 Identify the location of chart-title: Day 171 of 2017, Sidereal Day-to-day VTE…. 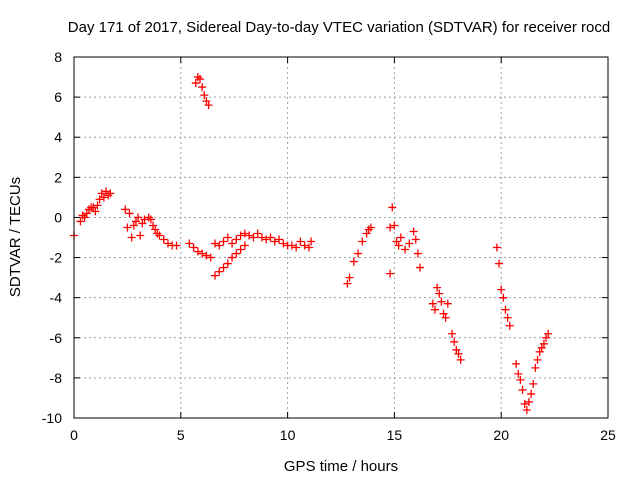
(339, 27).